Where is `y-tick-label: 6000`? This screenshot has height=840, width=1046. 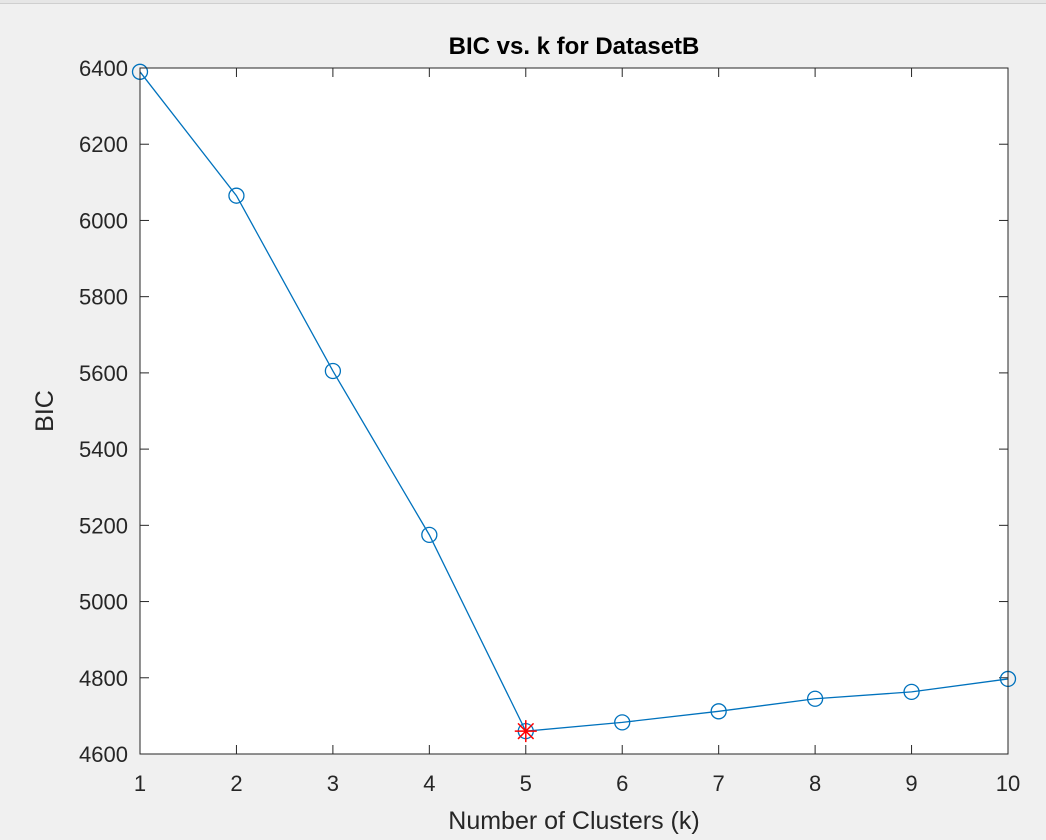
y-tick-label: 6000 is located at coordinates (103, 220).